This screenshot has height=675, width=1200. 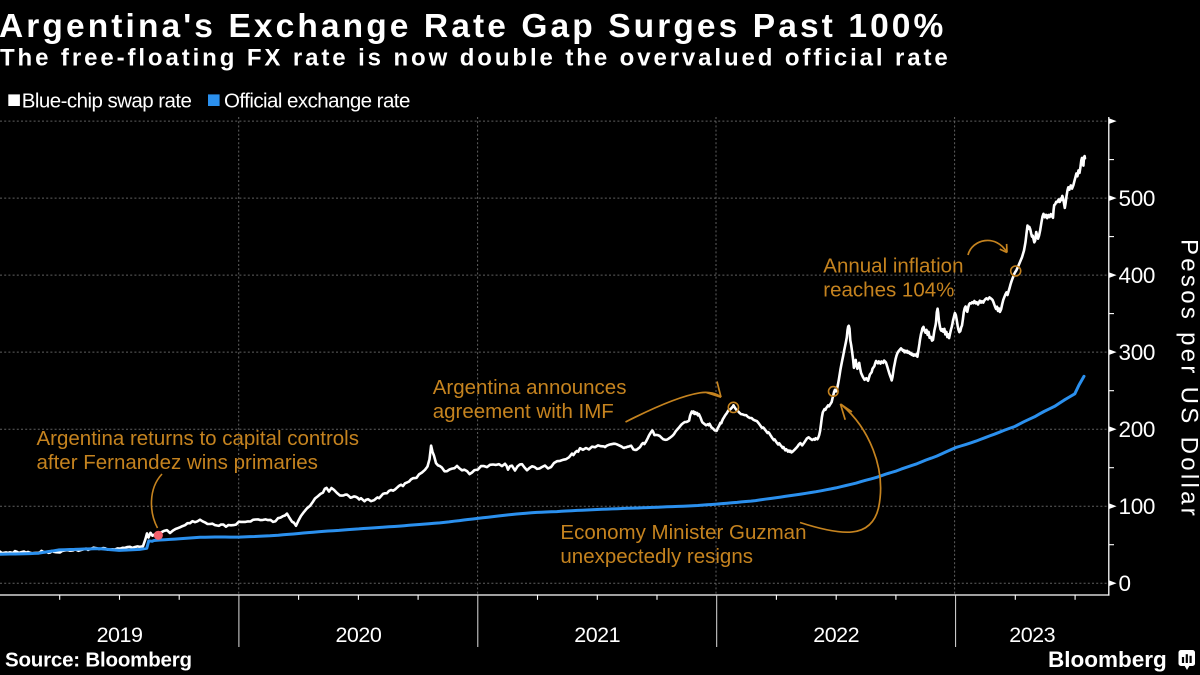 I want to click on svg-text: 300, so click(x=1137, y=352).